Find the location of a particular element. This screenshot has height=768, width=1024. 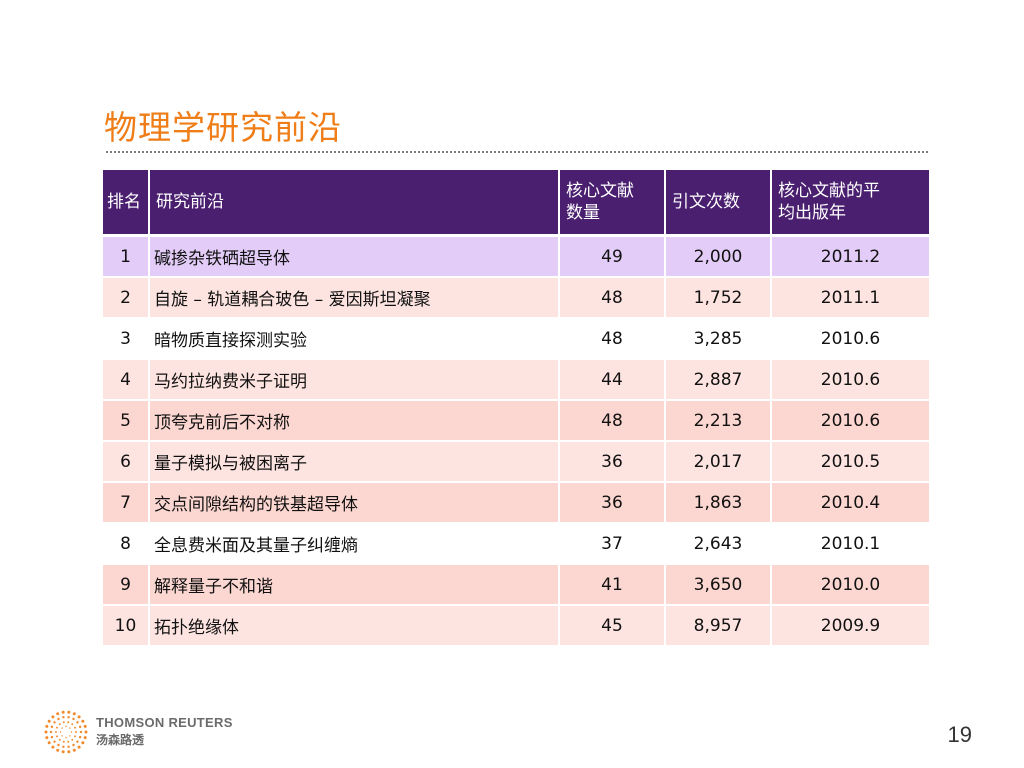

rank-cell: 1 is located at coordinates (126, 256).